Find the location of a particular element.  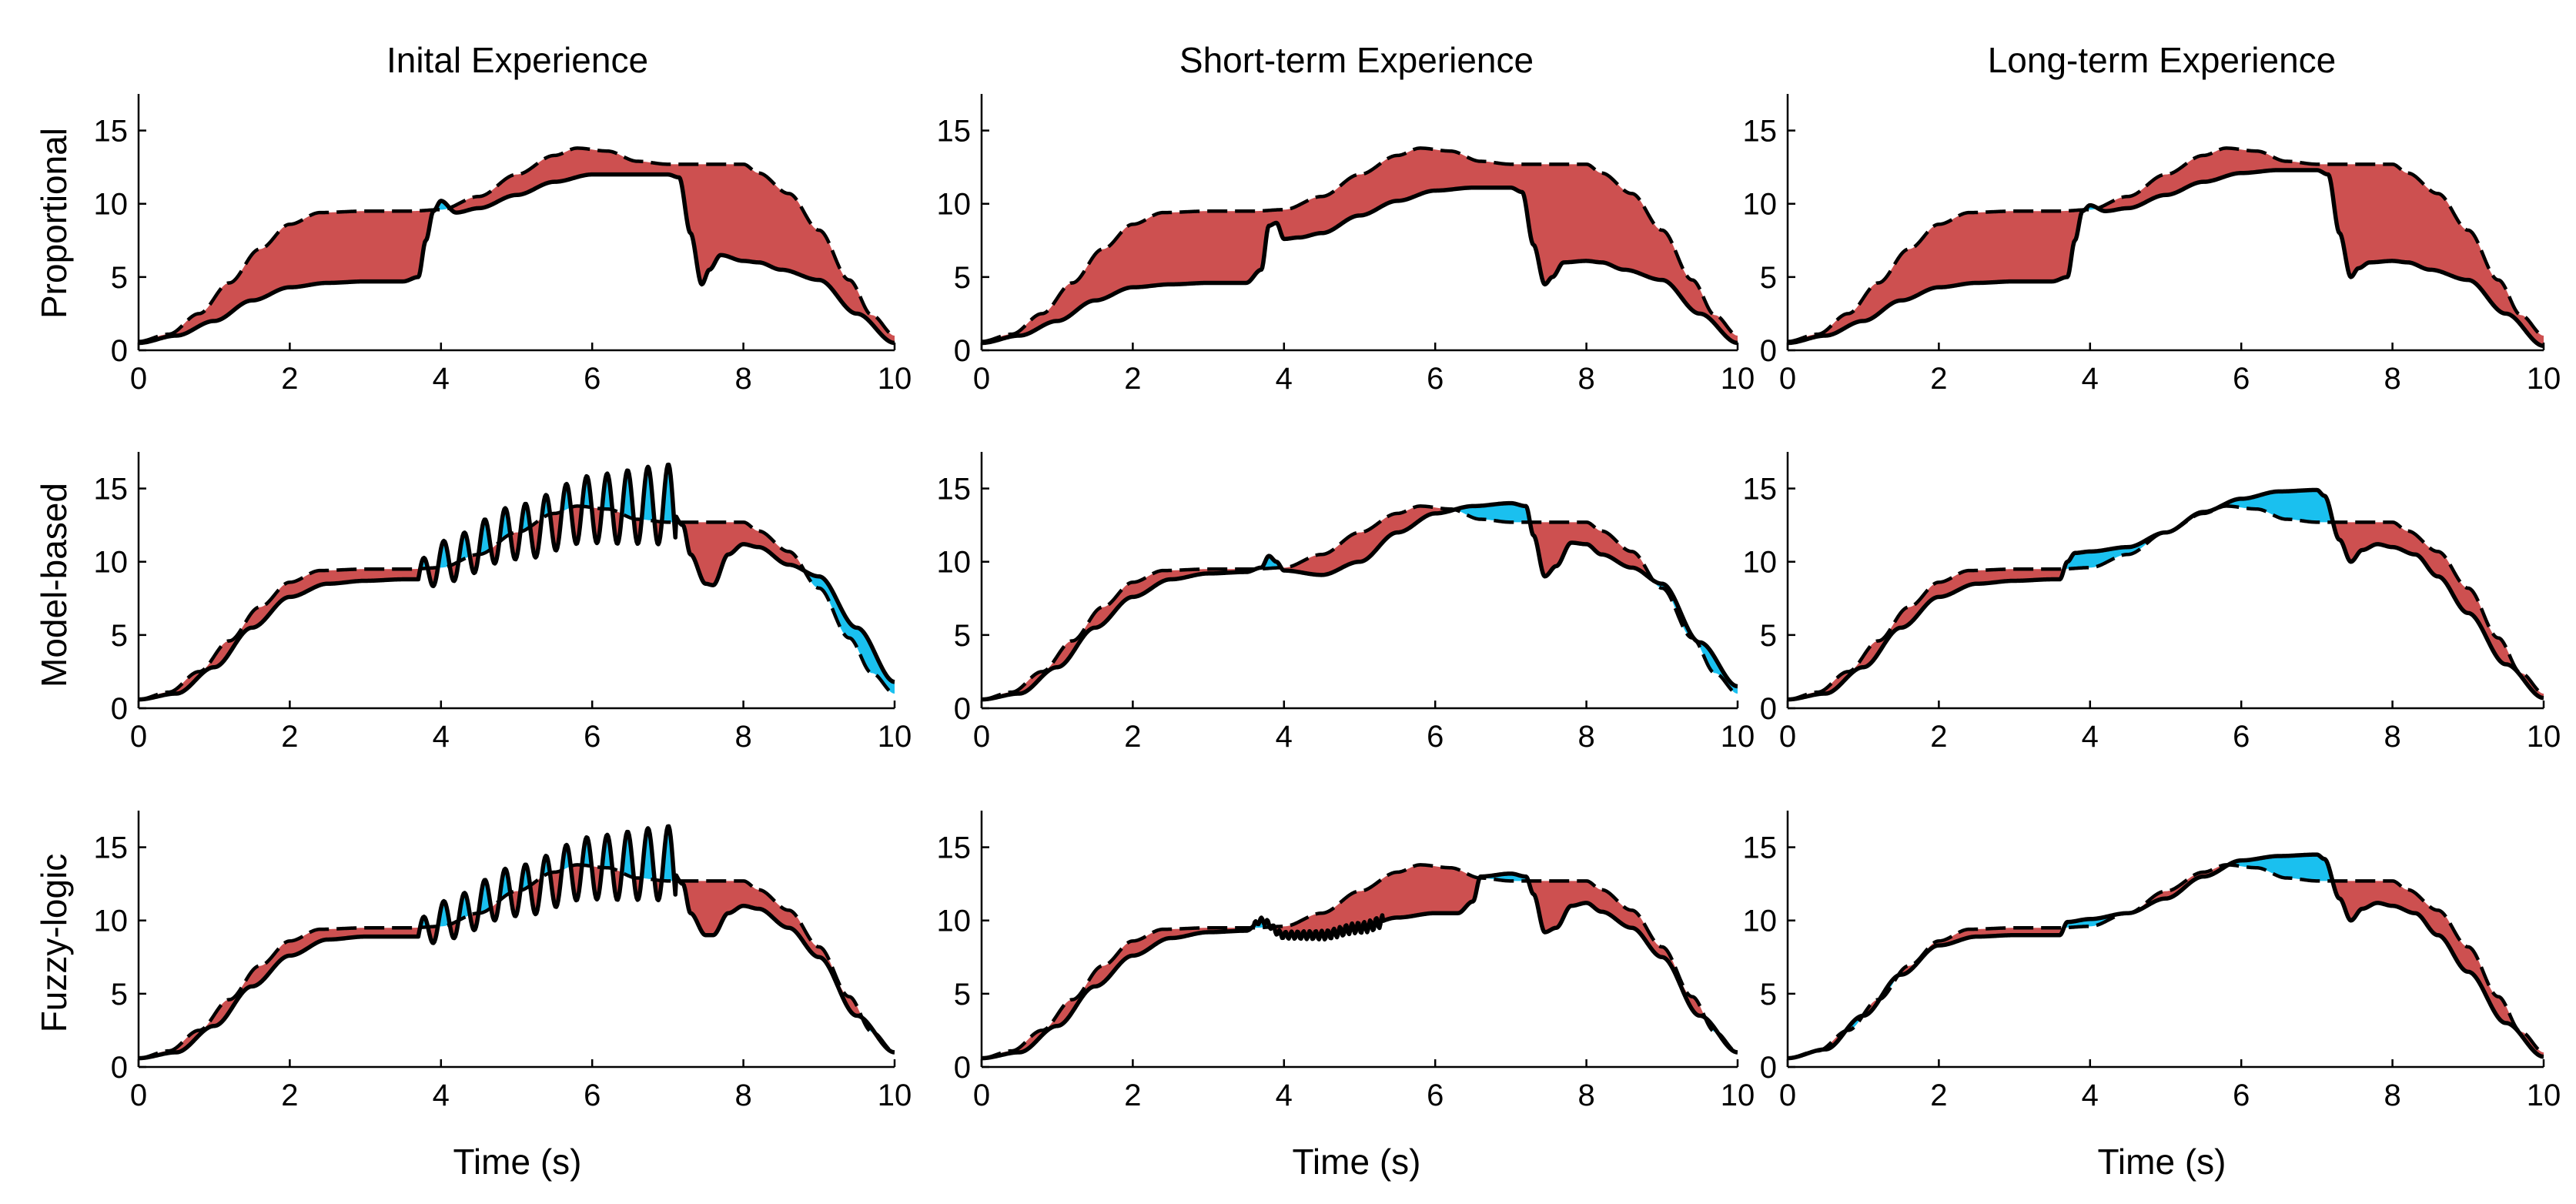

column-title-long-term: Long-term Experience is located at coordinates (2163, 60).